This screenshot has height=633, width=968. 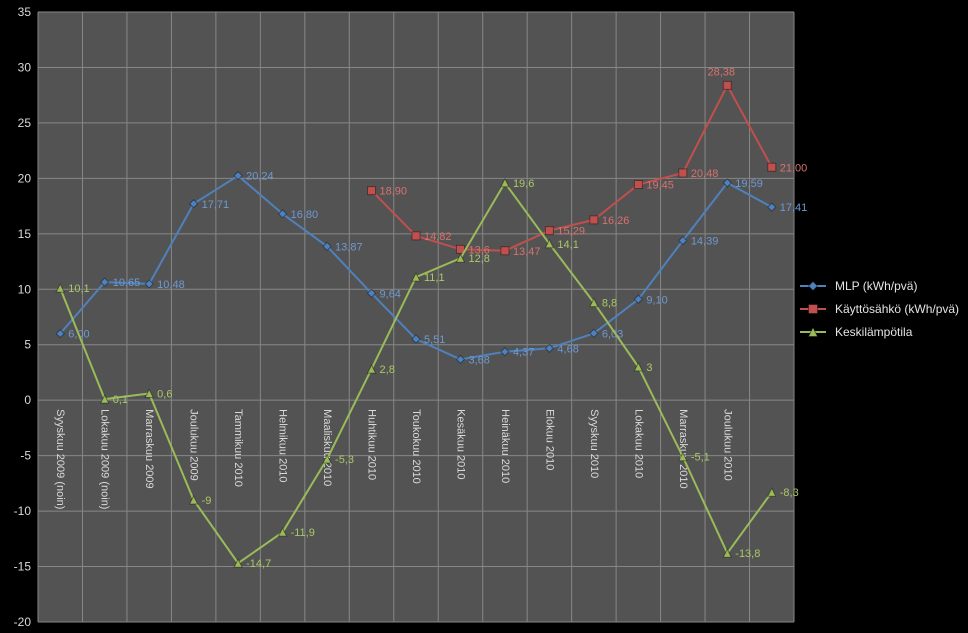 I want to click on y-tick-label: 15, so click(x=25, y=234).